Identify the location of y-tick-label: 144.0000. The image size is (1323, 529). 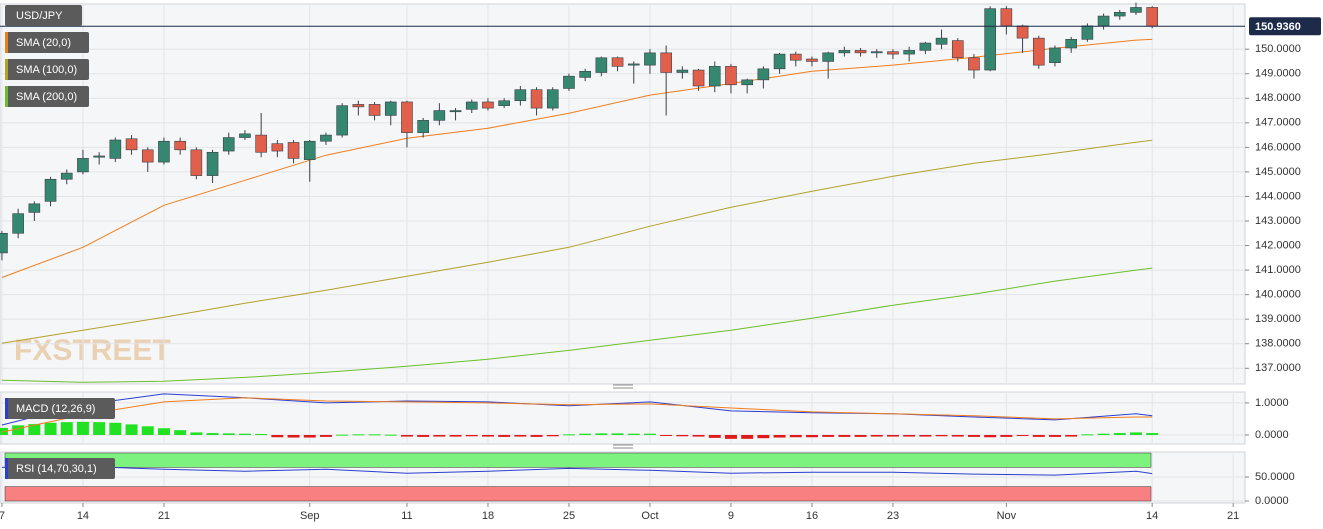
(1278, 196).